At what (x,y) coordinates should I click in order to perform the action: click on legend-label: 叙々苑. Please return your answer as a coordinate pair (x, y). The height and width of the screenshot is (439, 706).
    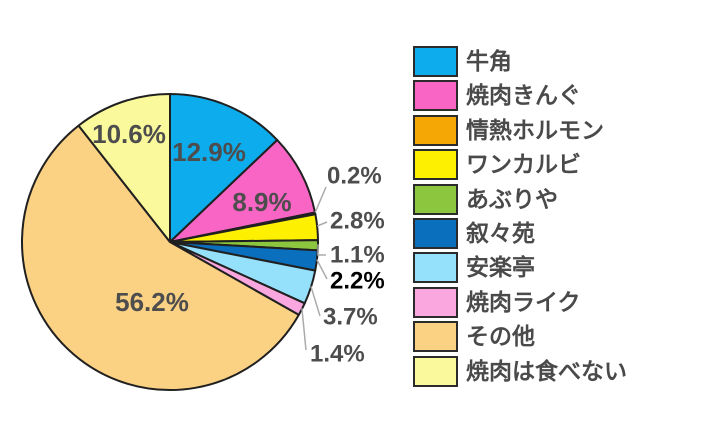
    Looking at the image, I should click on (500, 232).